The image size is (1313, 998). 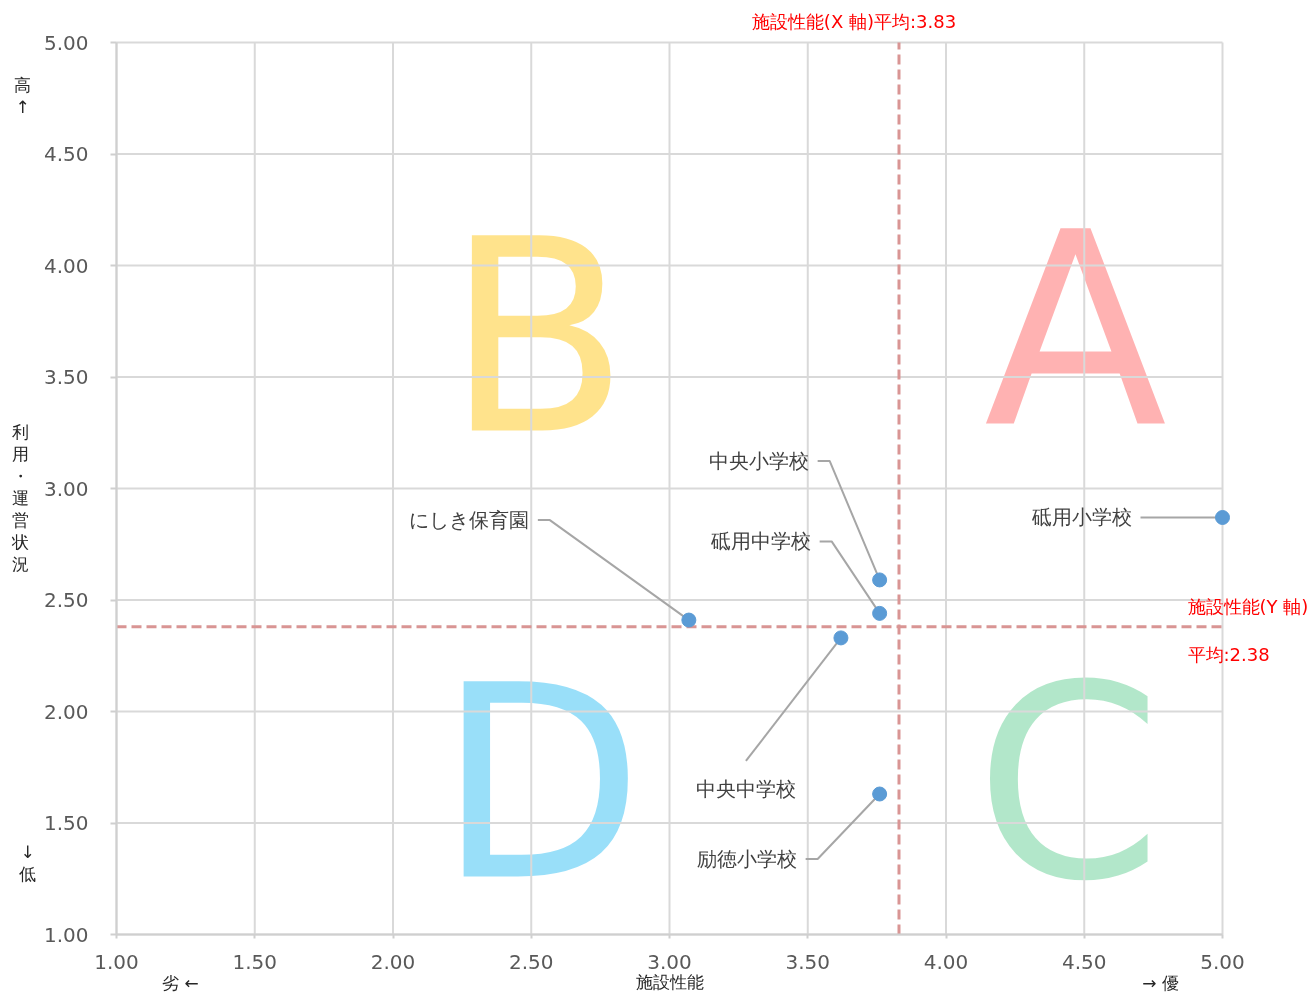 What do you see at coordinates (1222, 961) in the screenshot?
I see `x-tick-label: 5.00` at bounding box center [1222, 961].